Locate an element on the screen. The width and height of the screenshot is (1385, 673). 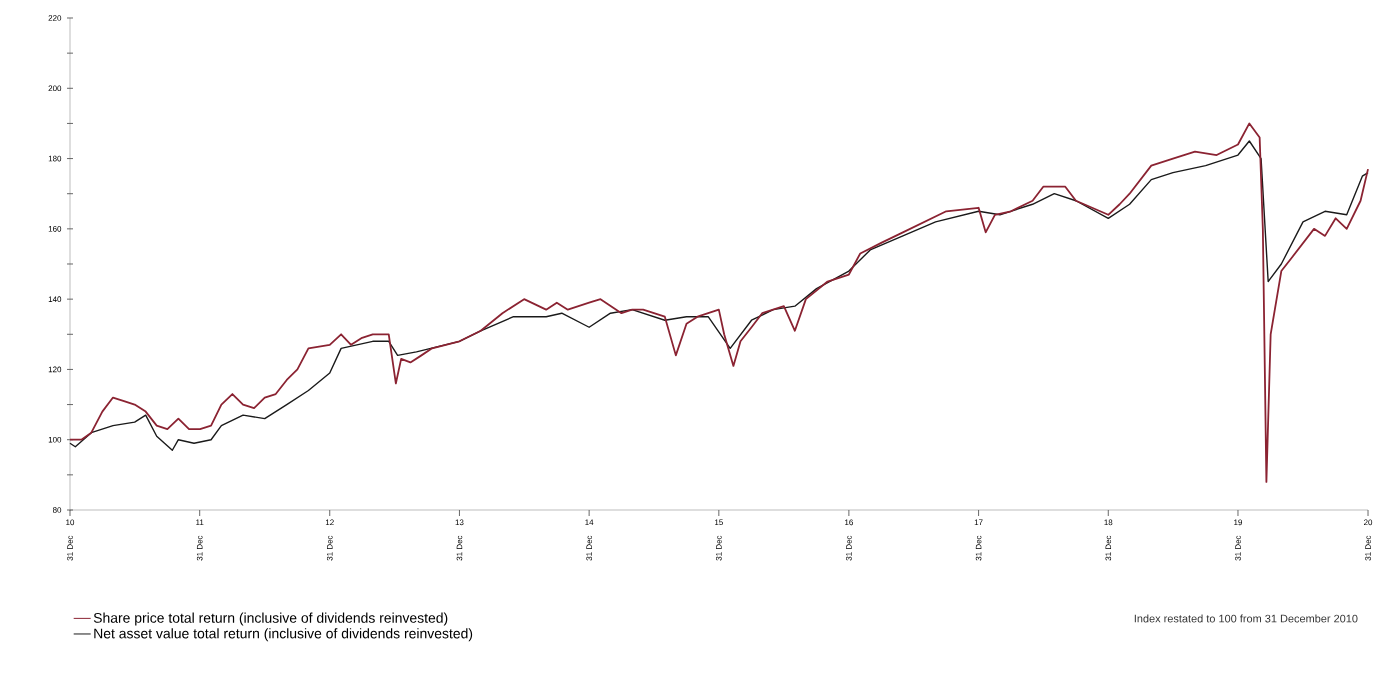
legend-label: Net asset value total return (inclusive of dividends reinvested) is located at coordinates (283, 635).